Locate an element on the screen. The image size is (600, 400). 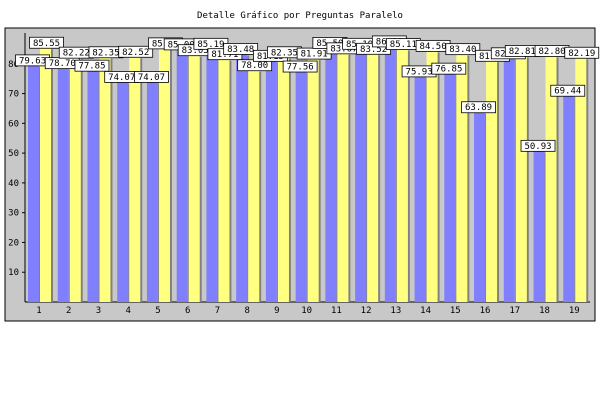
y-tick-label: 20 is located at coordinates (13, 243).